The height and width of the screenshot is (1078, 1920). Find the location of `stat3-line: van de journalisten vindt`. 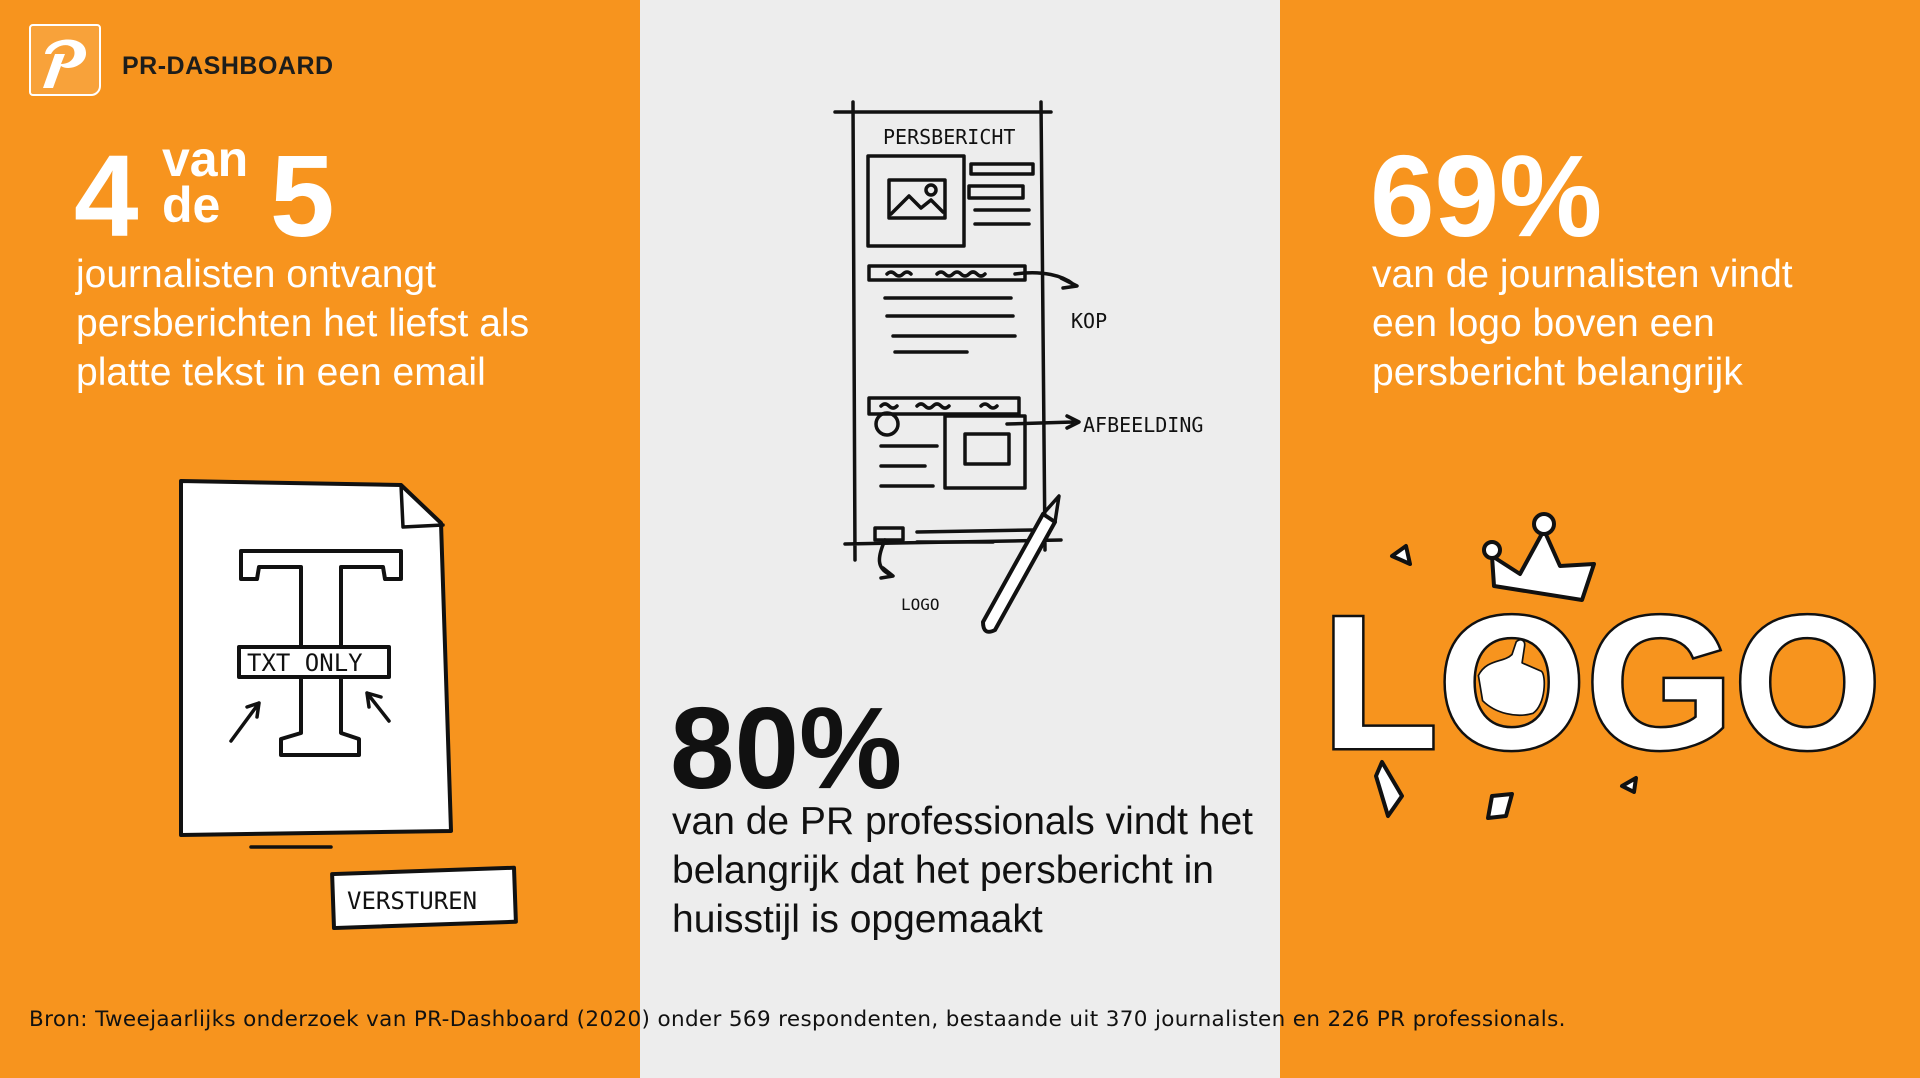

stat3-line: van de journalisten vindt is located at coordinates (1582, 274).